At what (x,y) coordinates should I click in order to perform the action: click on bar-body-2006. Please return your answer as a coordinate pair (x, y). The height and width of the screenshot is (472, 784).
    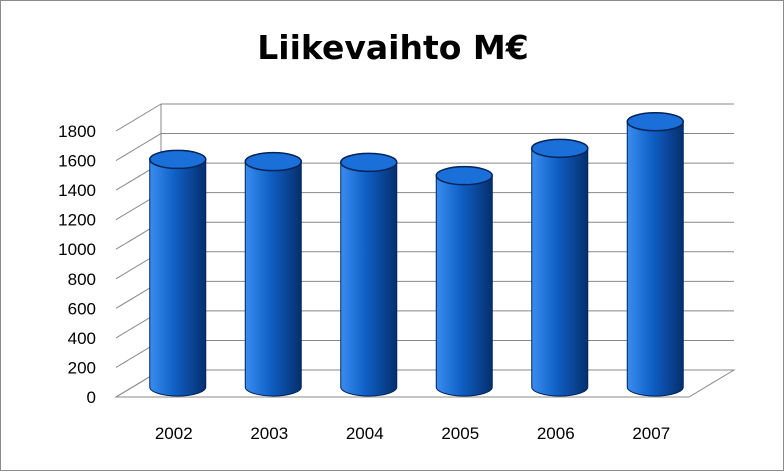
    Looking at the image, I should click on (560, 272).